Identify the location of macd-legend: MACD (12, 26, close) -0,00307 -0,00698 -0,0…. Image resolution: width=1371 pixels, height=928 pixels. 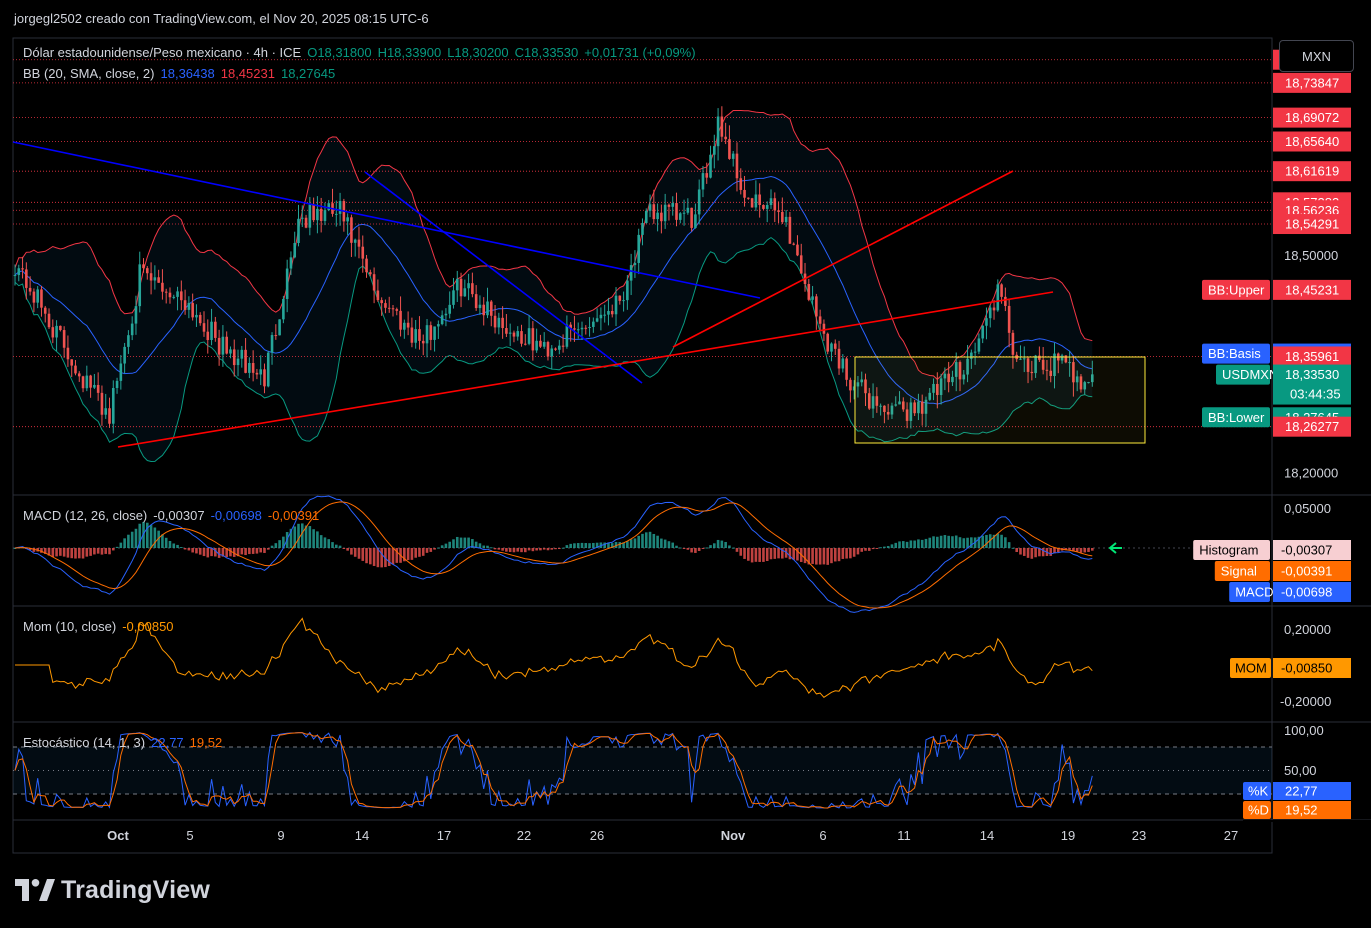
(174, 515).